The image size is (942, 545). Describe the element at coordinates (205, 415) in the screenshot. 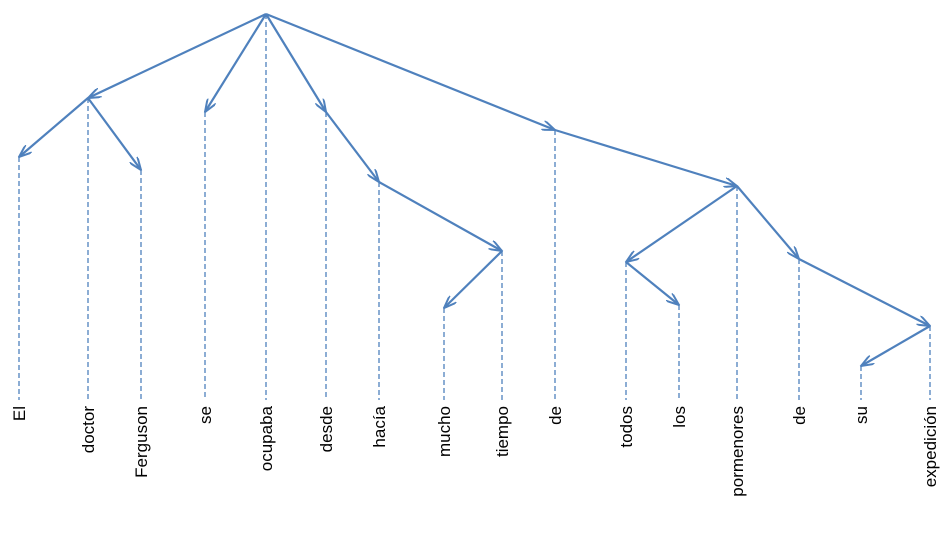

I see `word-se: se` at that location.